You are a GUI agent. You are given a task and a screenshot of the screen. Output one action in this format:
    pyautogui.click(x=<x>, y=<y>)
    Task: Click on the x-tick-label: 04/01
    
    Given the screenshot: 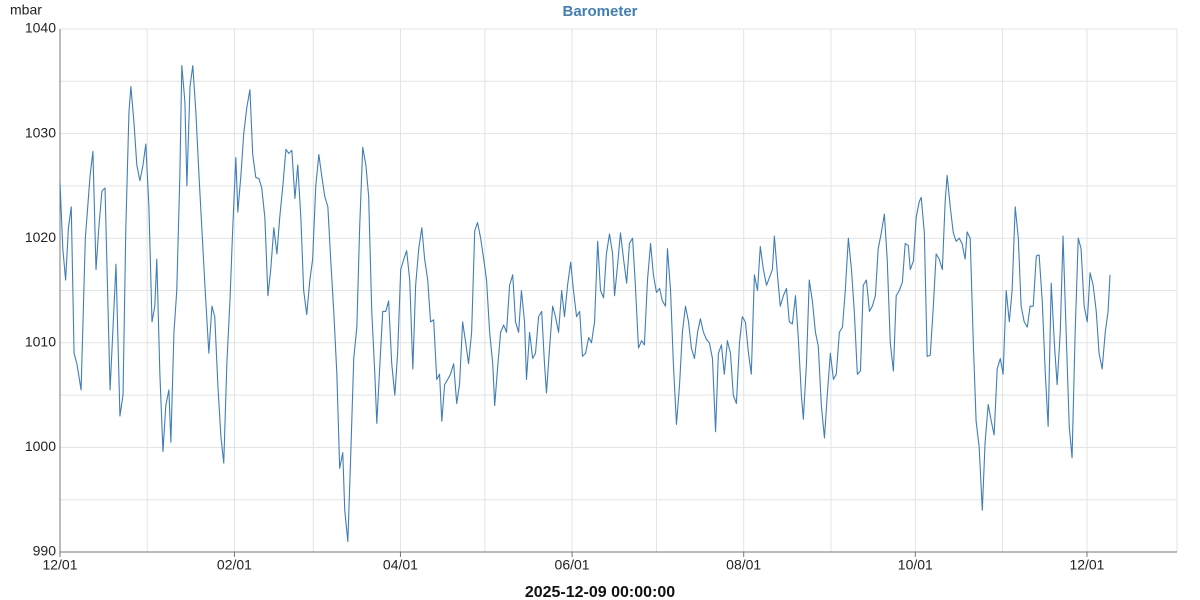 What is the action you would take?
    pyautogui.click(x=400, y=565)
    